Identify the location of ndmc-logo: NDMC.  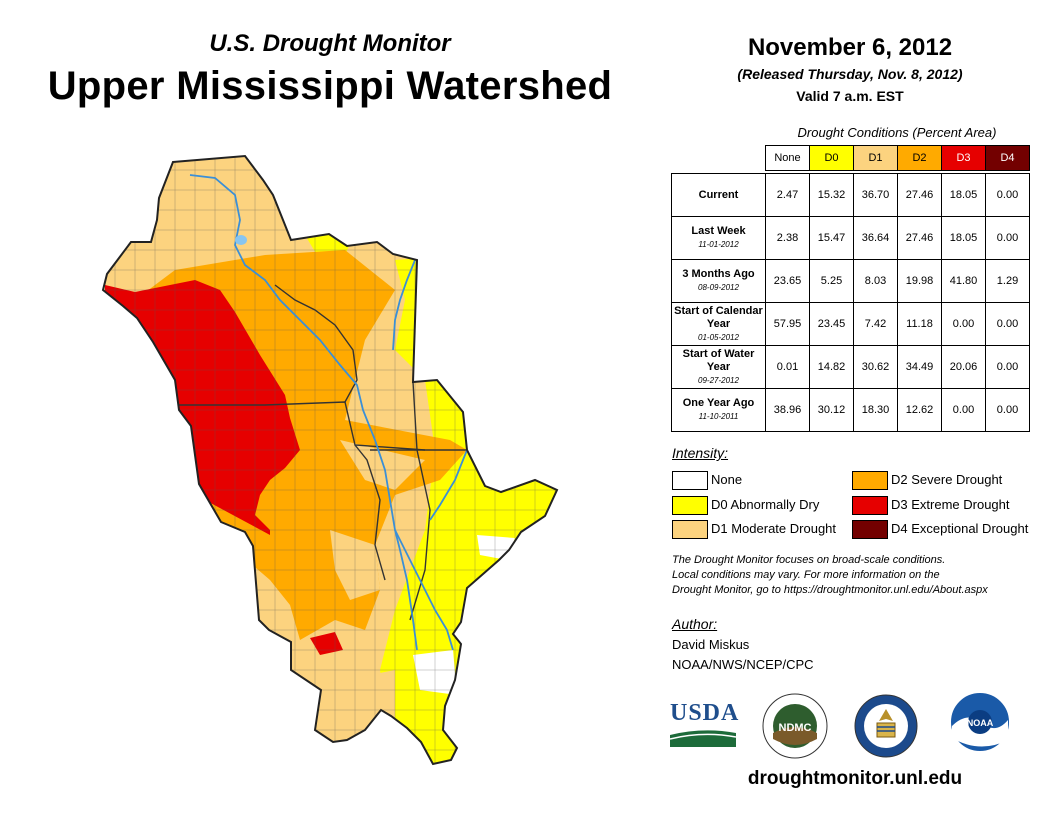
(795, 726).